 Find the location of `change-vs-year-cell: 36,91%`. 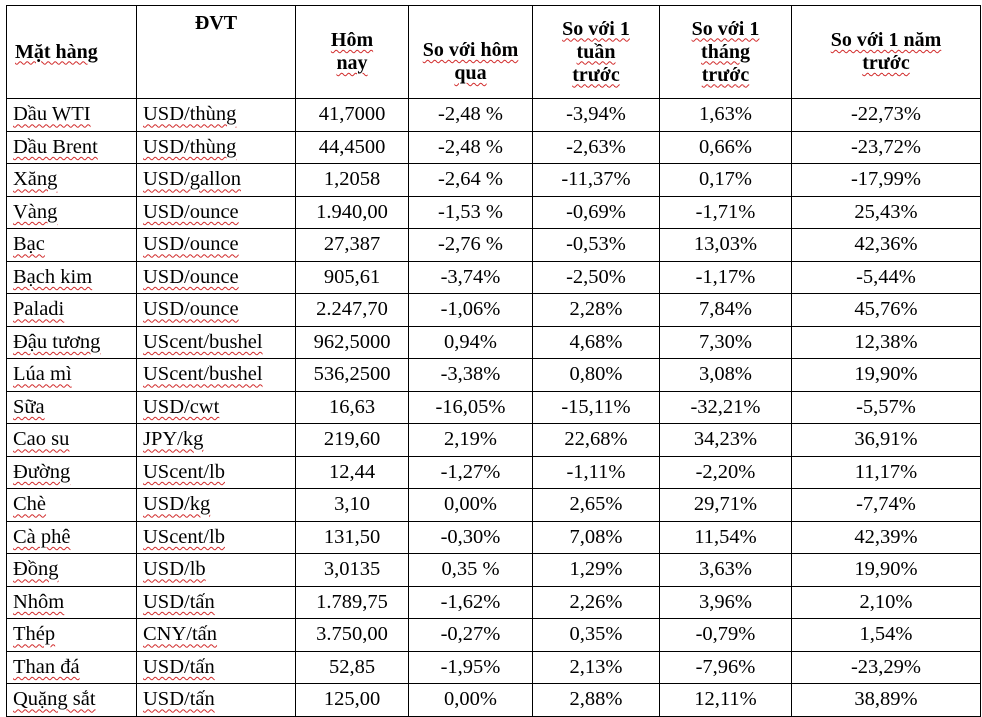

change-vs-year-cell: 36,91% is located at coordinates (886, 440).